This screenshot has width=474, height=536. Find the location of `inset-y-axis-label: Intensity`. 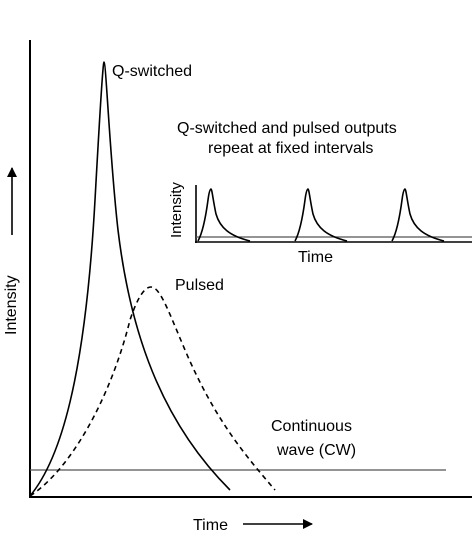

inset-y-axis-label: Intensity is located at coordinates (176, 210).